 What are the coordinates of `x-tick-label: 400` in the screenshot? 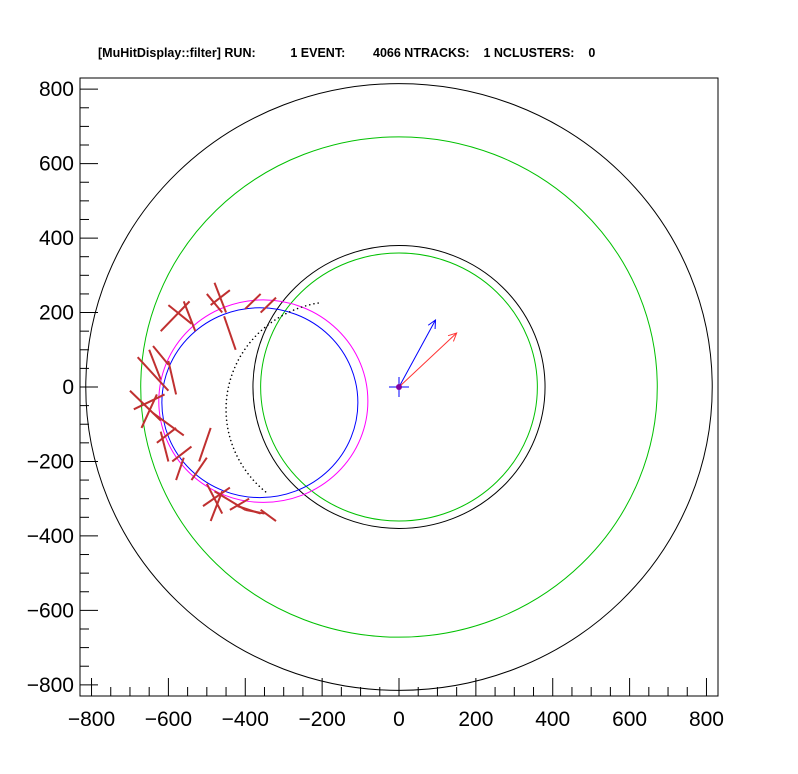 It's located at (552, 719).